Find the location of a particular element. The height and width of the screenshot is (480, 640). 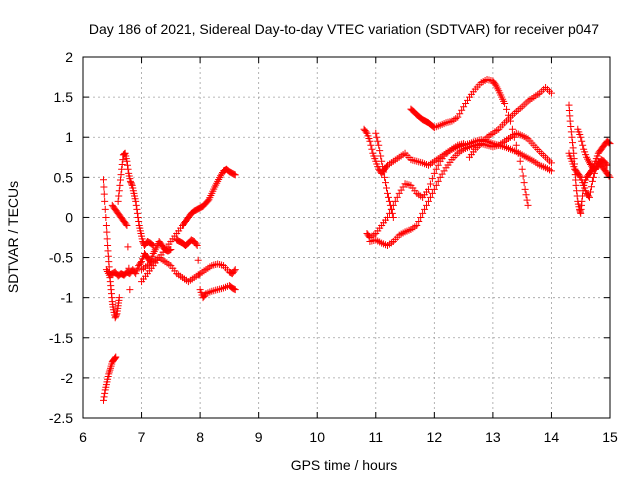

x-tick-label: 12 is located at coordinates (435, 437).